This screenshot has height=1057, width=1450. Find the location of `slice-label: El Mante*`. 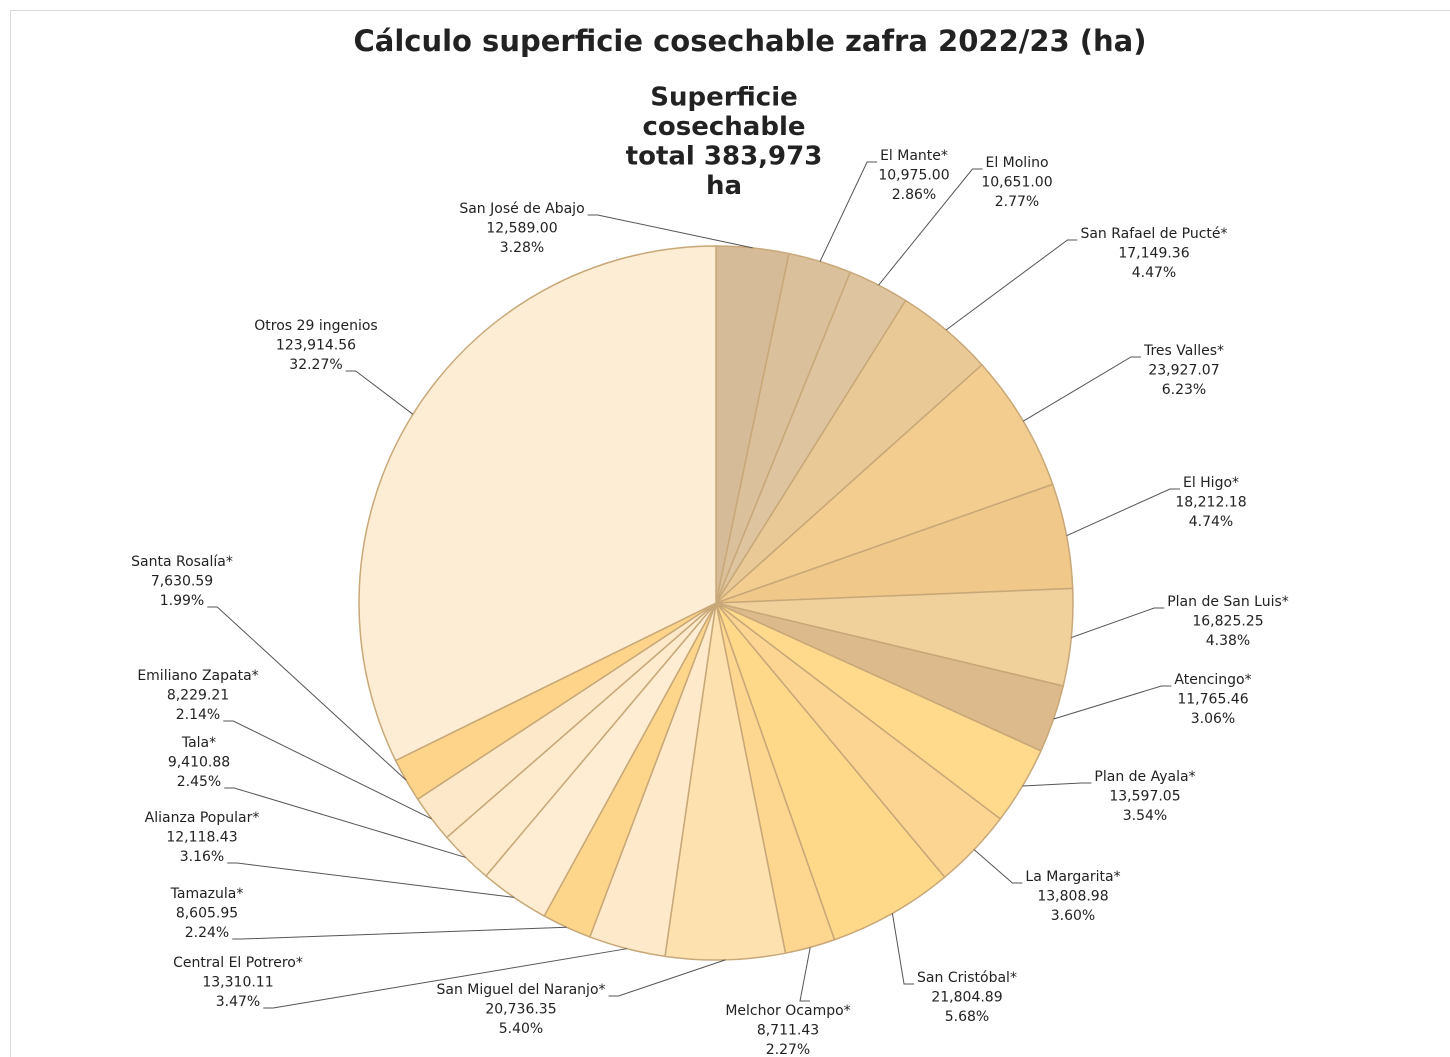

slice-label: El Mante* is located at coordinates (914, 156).